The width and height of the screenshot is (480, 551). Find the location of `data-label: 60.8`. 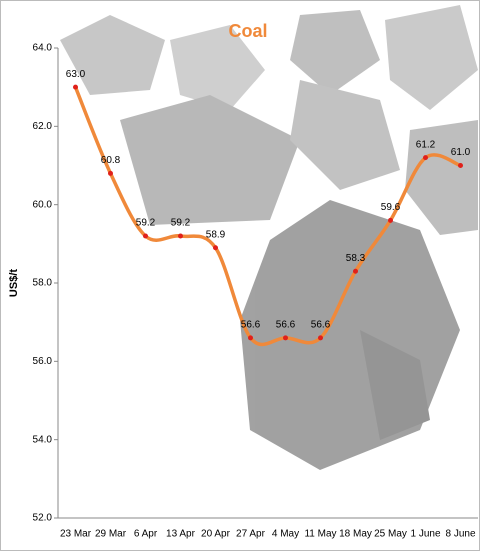

data-label: 60.8 is located at coordinates (111, 160).